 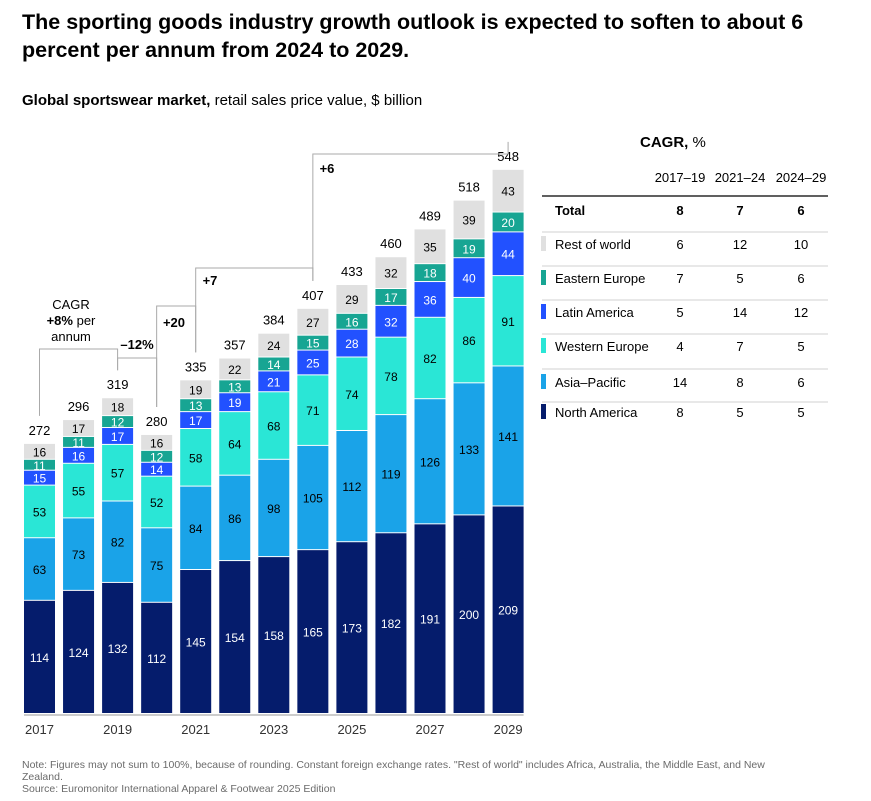 I want to click on table-row-label-latin-america: Latin America, so click(x=595, y=312).